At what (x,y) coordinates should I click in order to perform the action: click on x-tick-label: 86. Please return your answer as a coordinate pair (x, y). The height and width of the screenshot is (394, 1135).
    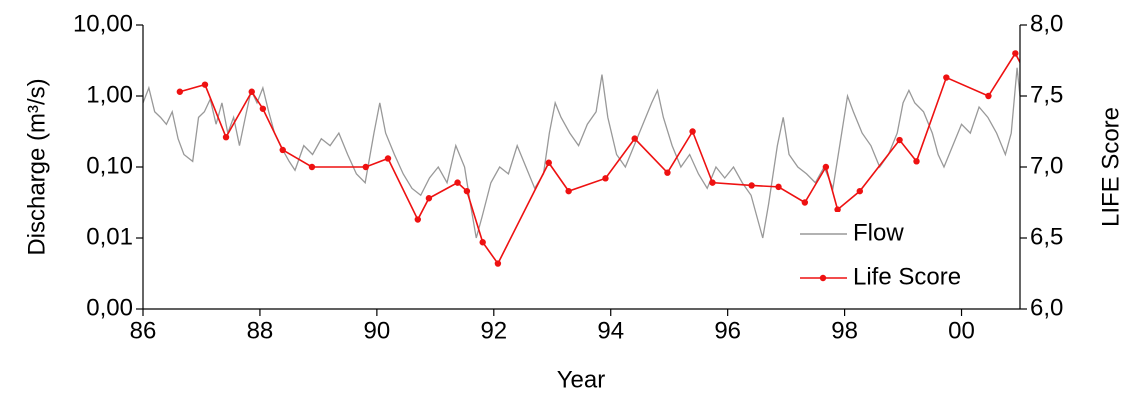
    Looking at the image, I should click on (143, 330).